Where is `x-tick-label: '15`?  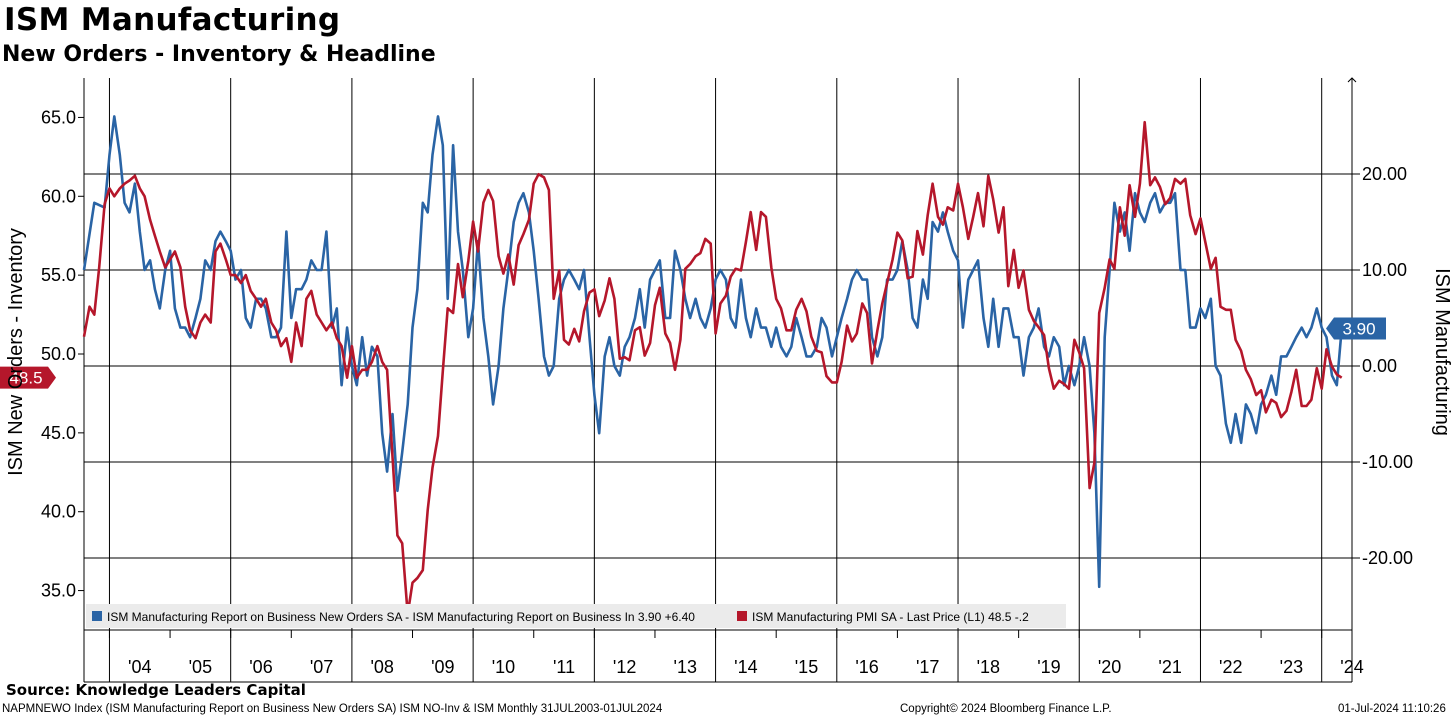
x-tick-label: '15 is located at coordinates (806, 667).